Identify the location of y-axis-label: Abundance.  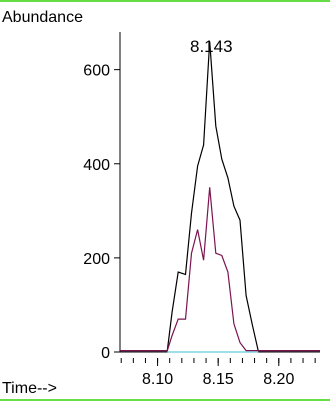
(42, 17).